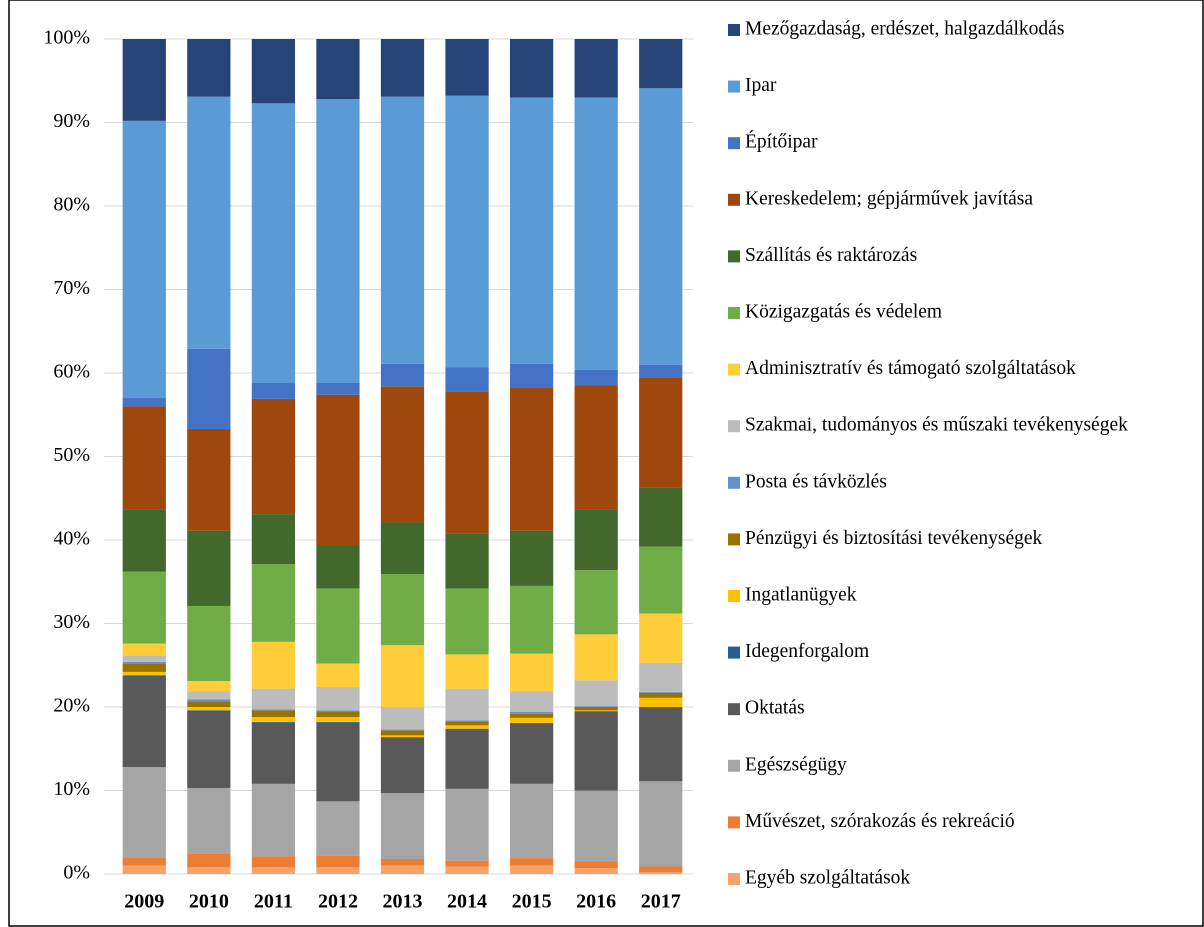 The image size is (1204, 927). I want to click on y-tick-label: 80%, so click(71, 205).